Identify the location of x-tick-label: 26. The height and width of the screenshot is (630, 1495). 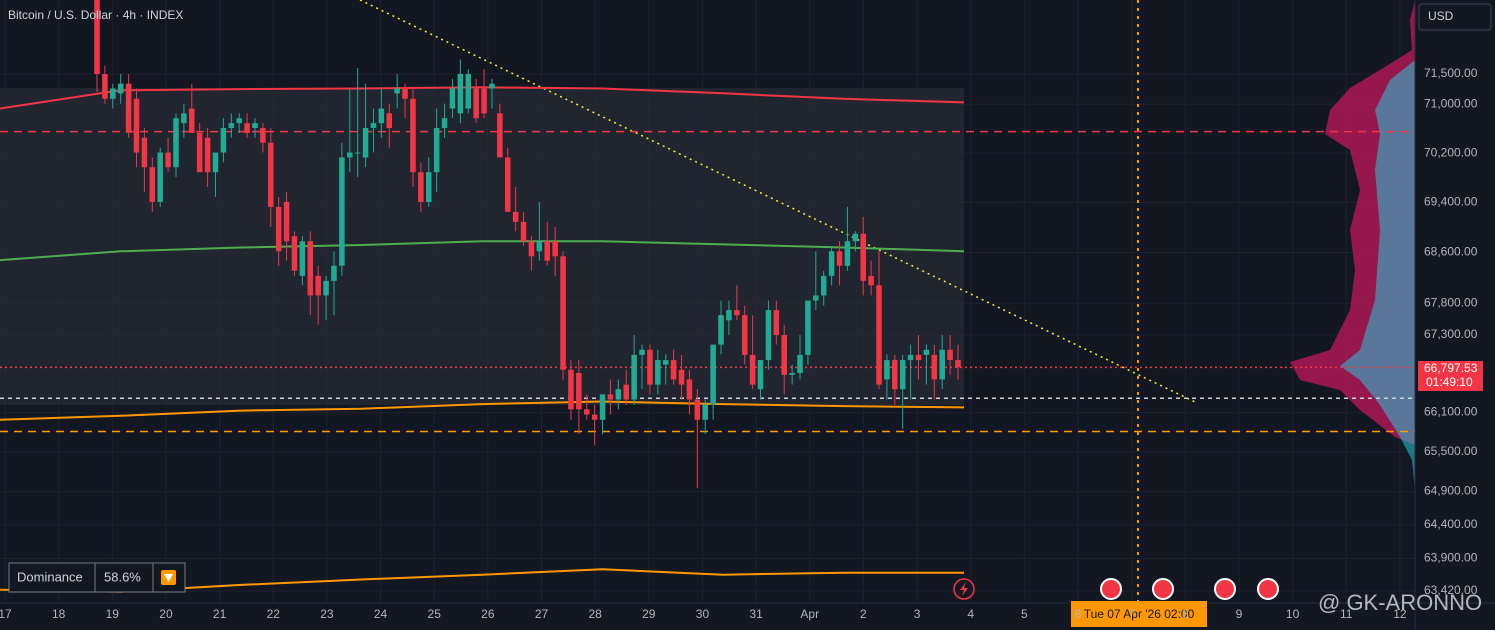
(488, 614).